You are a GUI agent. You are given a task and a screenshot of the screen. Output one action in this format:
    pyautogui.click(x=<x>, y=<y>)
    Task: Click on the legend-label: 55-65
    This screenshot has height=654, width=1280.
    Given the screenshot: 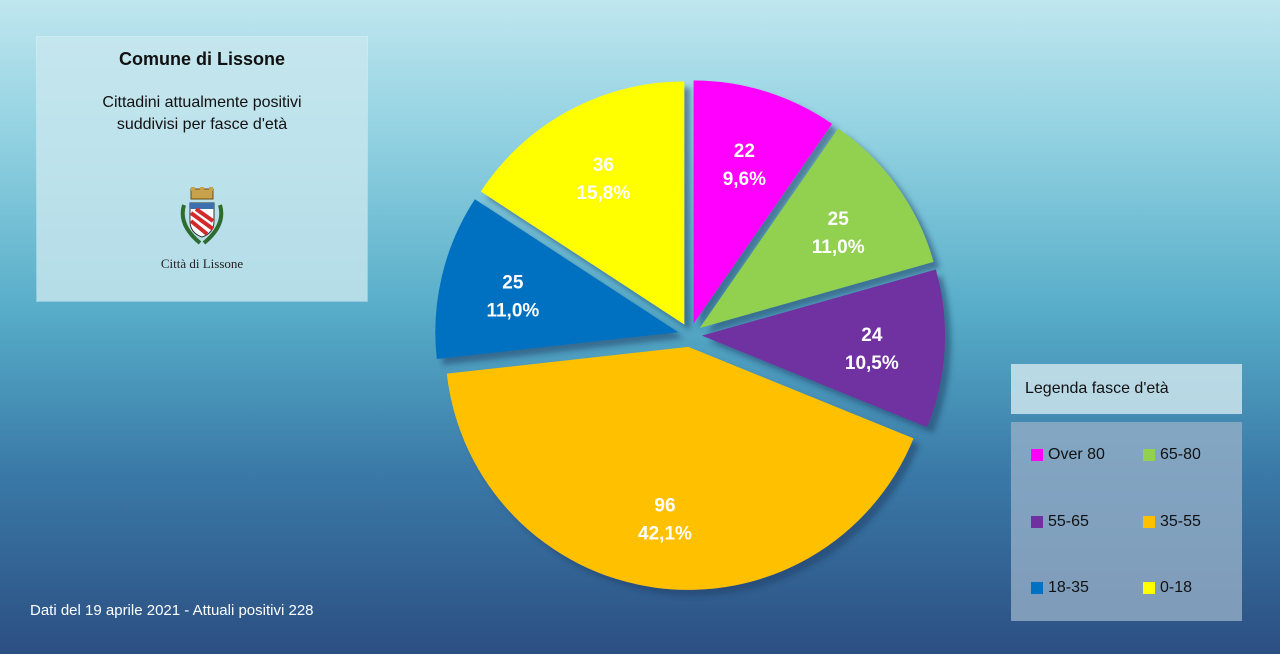 What is the action you would take?
    pyautogui.click(x=1068, y=521)
    